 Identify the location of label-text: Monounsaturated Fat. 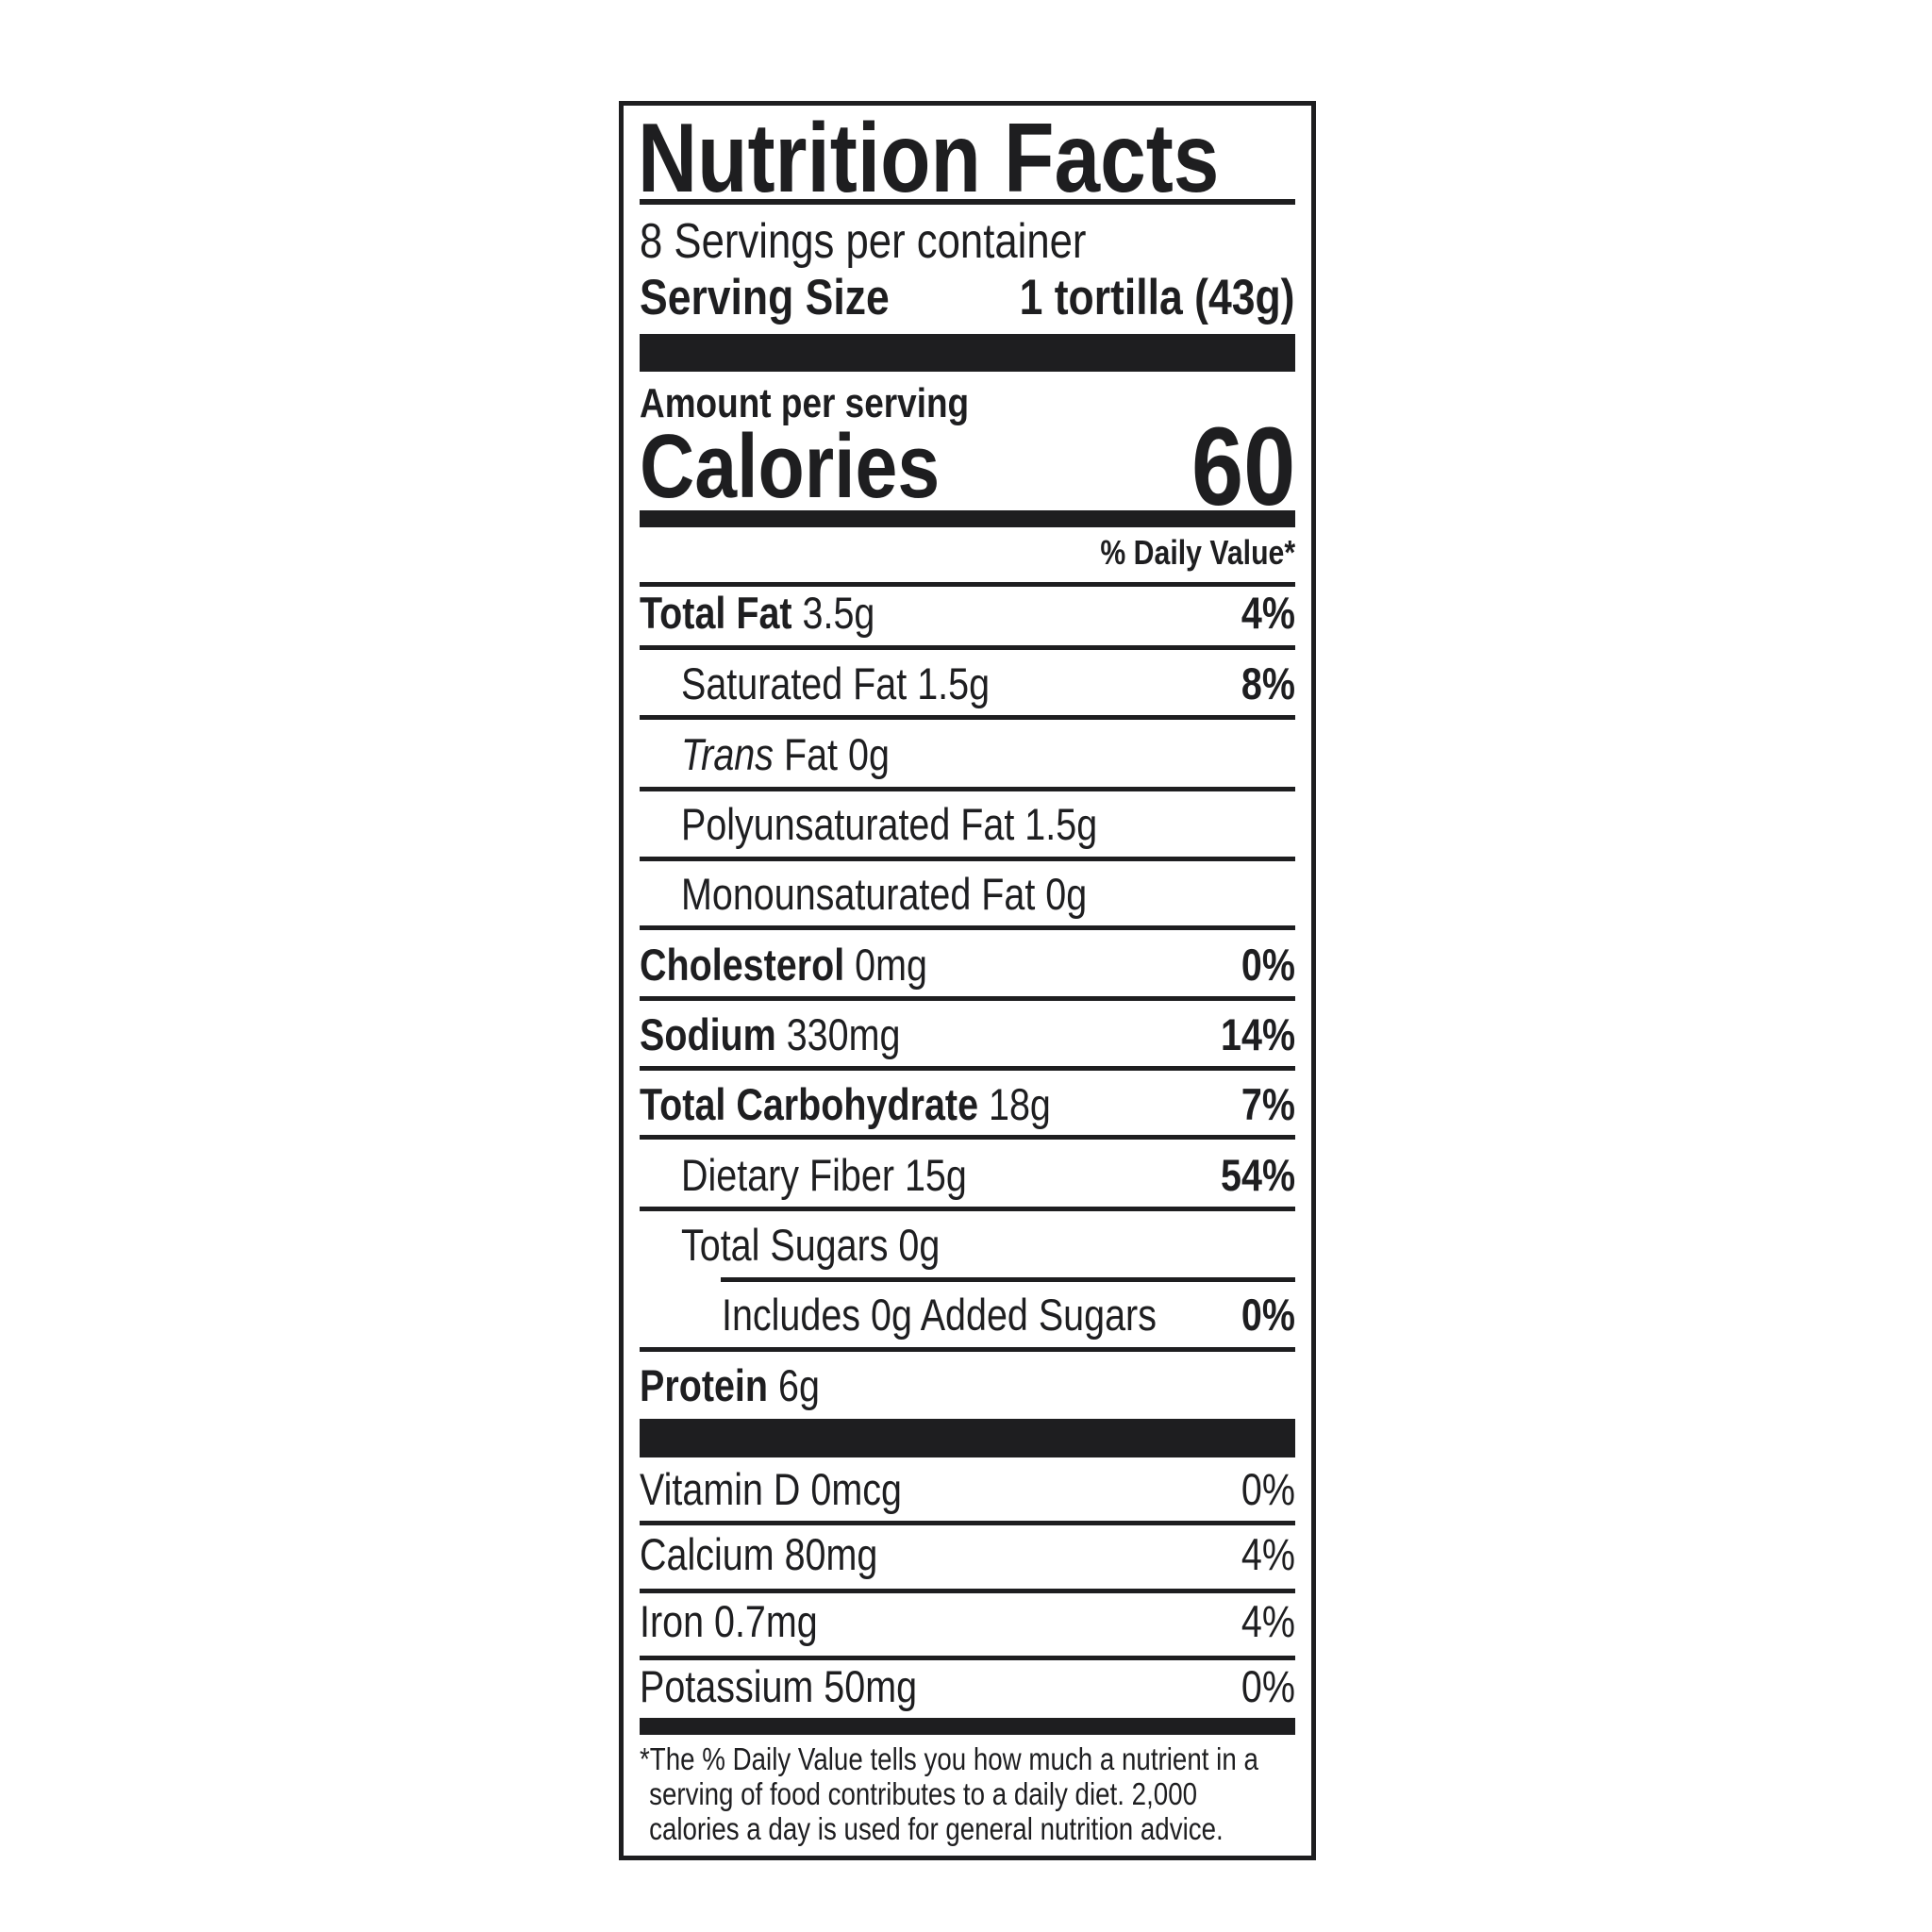
(859, 894).